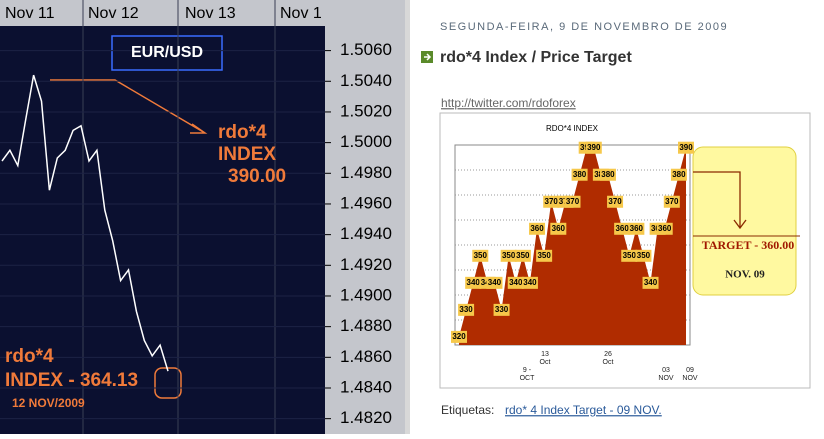 The width and height of the screenshot is (824, 439). What do you see at coordinates (257, 176) in the screenshot?
I see `annotation: 390.00` at bounding box center [257, 176].